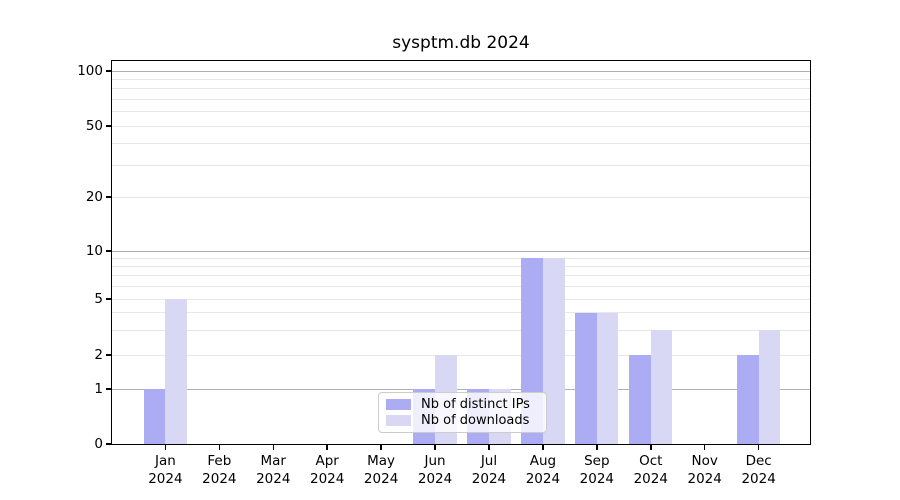  I want to click on y-tick-label: 0, so click(98, 443).